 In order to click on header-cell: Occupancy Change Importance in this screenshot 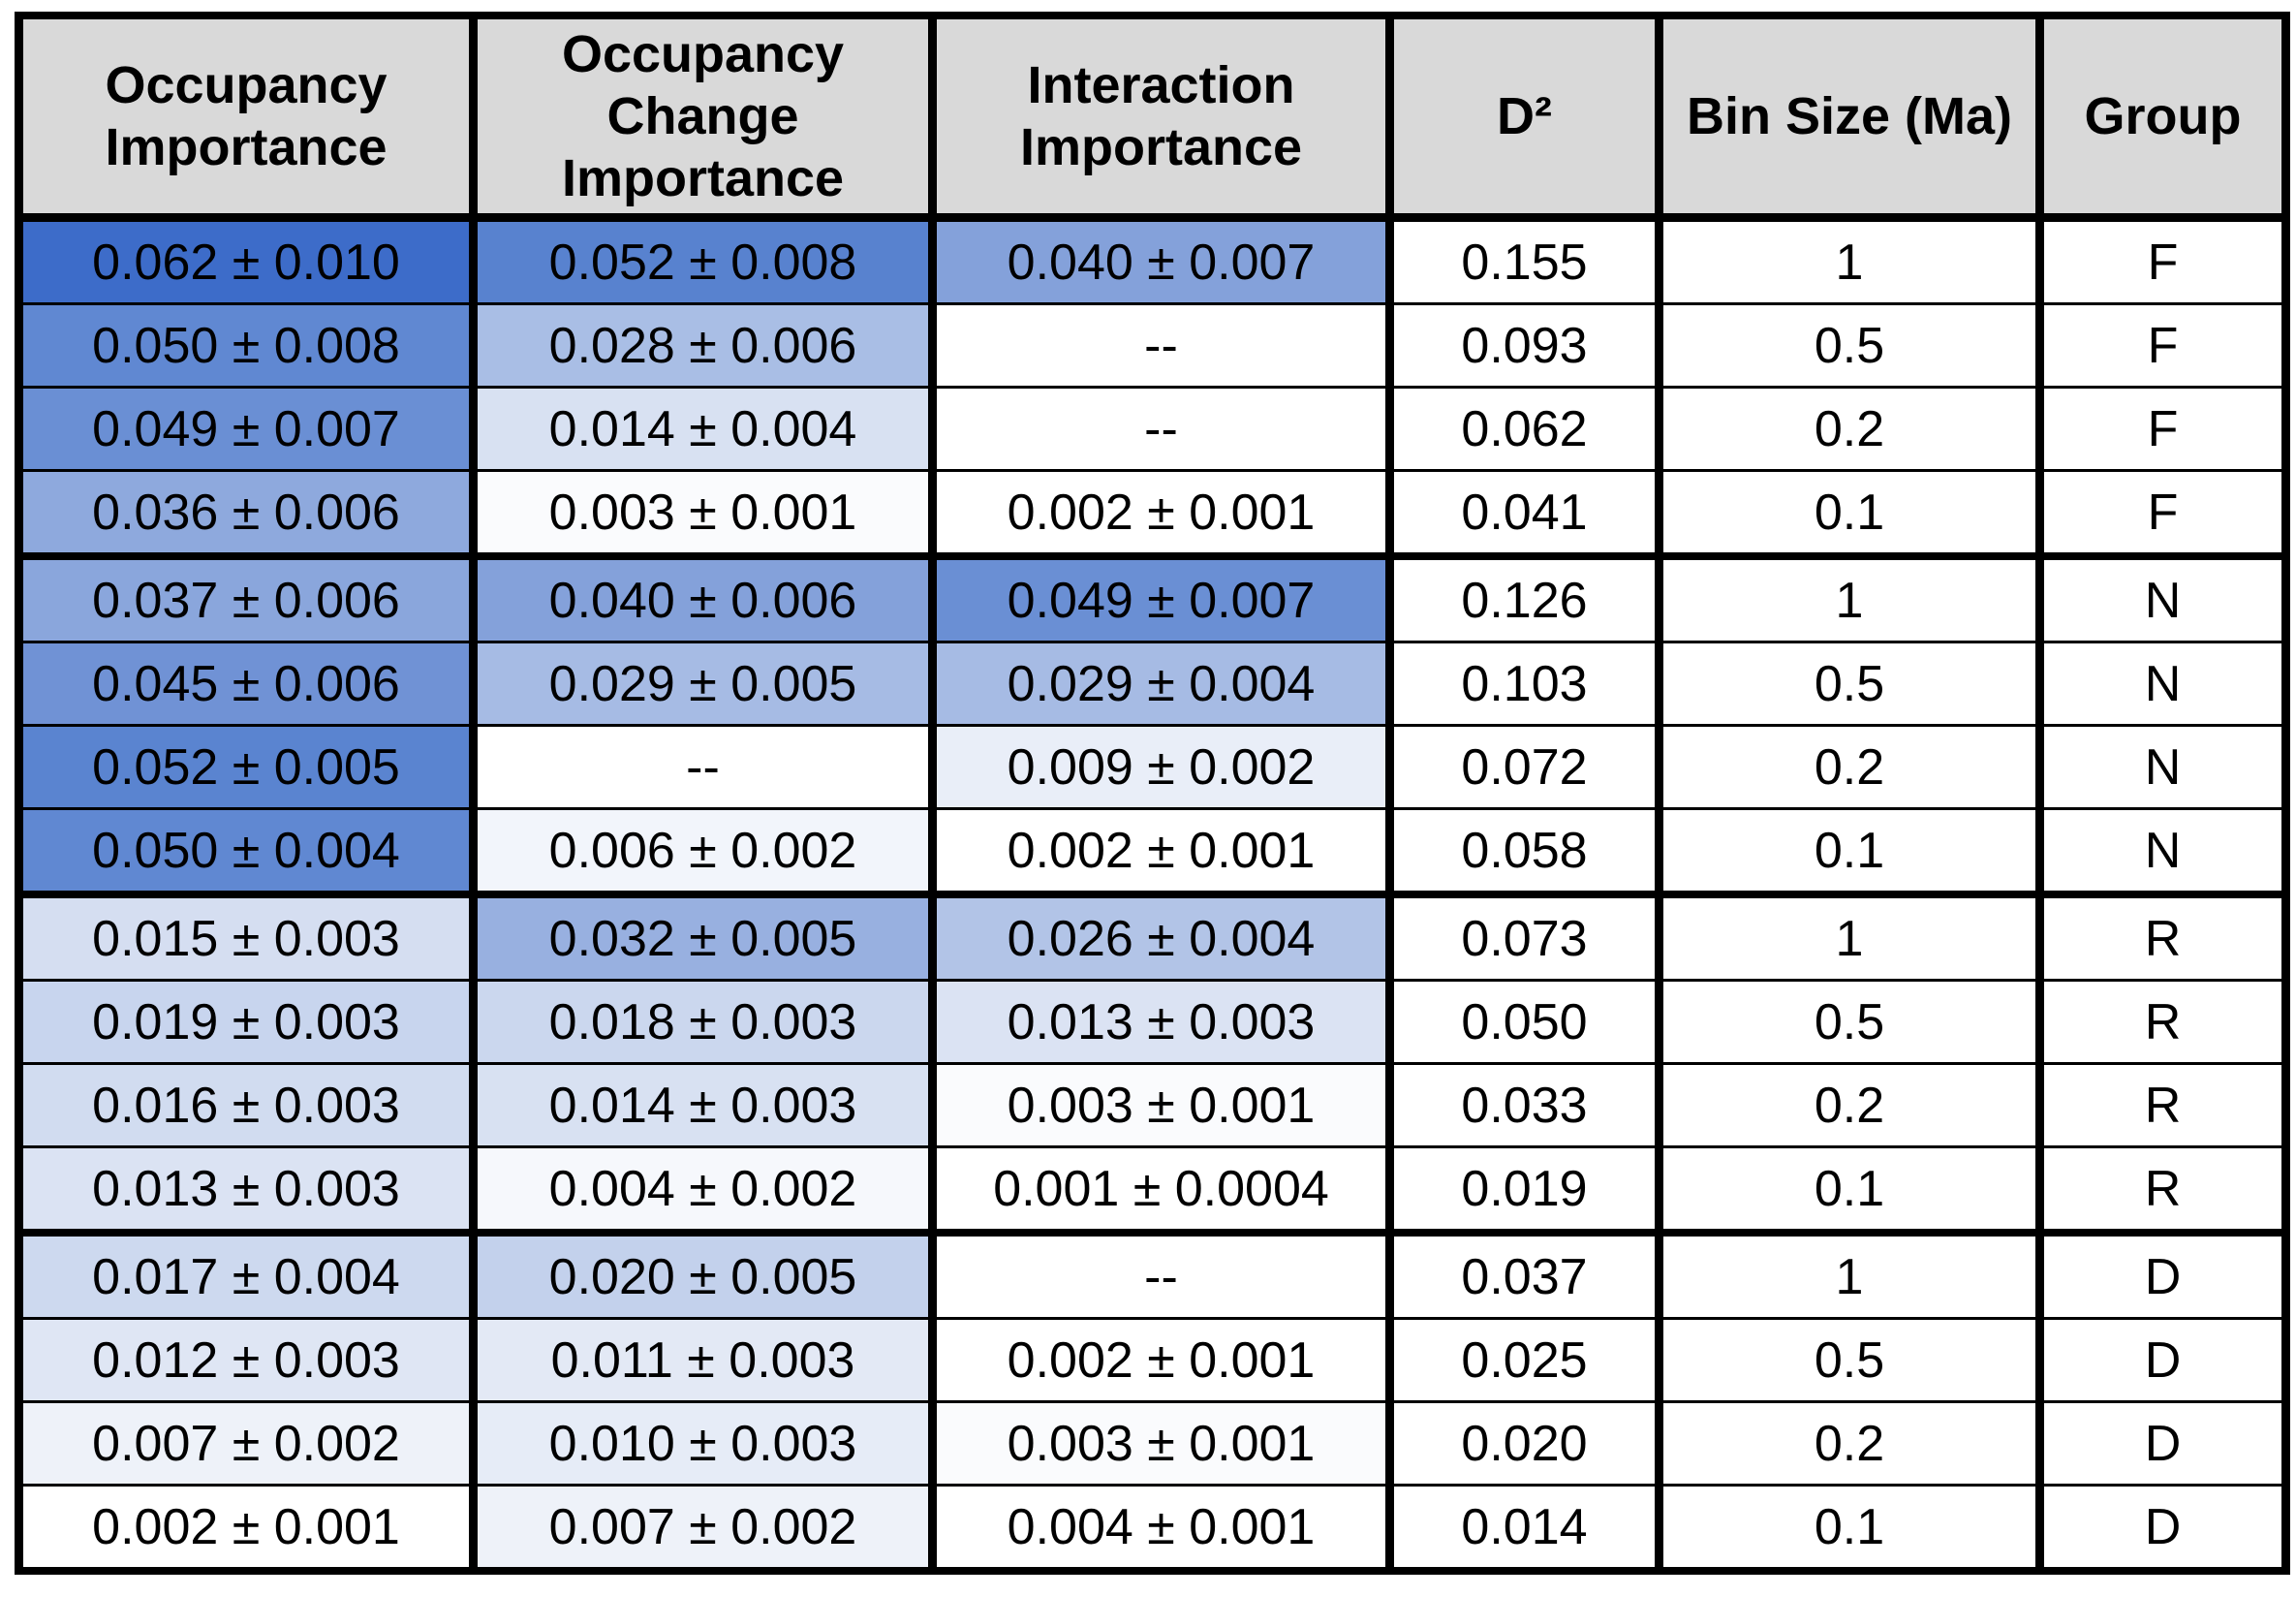, I will do `click(703, 119)`.